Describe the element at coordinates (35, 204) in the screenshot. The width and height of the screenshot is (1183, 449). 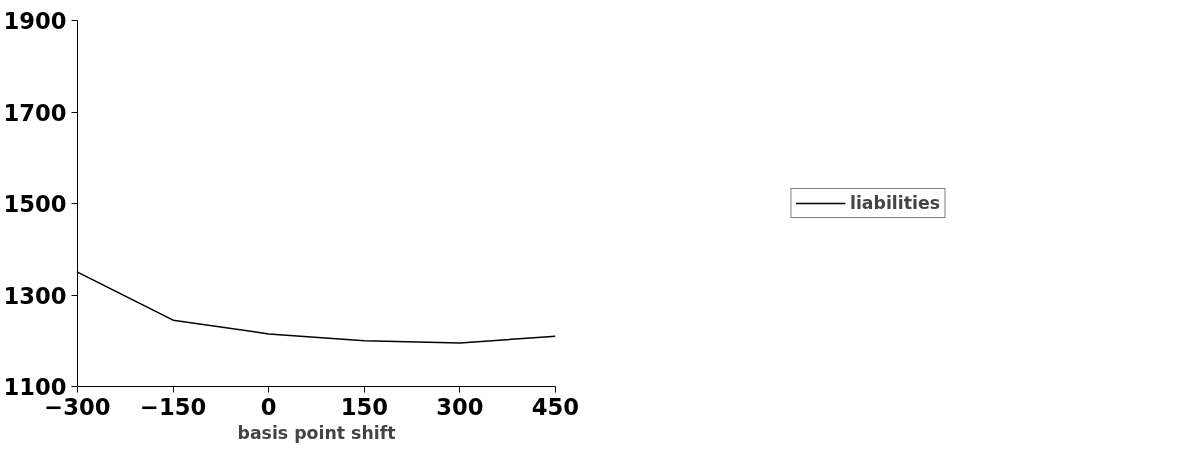
I see `y-tick-label: 1500` at that location.